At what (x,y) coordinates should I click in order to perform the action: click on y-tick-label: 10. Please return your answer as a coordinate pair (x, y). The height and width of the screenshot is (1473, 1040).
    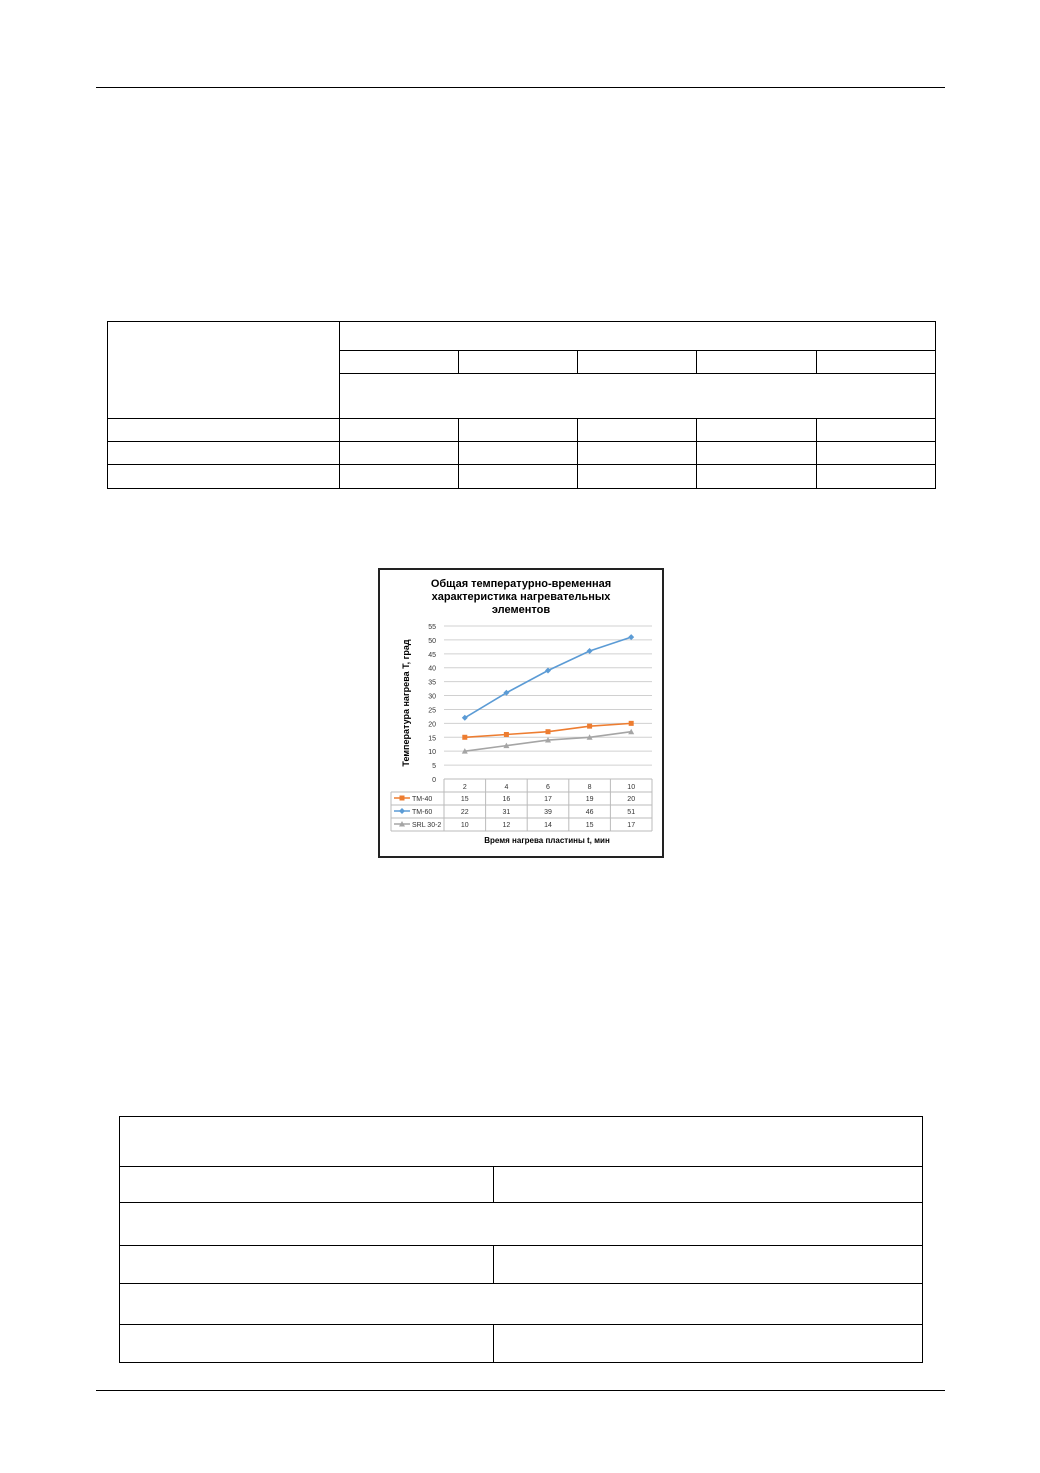
    Looking at the image, I should click on (432, 752).